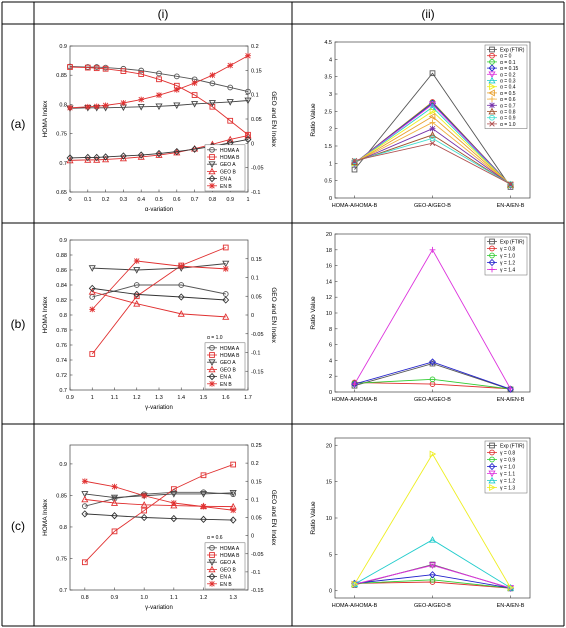 The height and width of the screenshot is (628, 566). What do you see at coordinates (432, 400) in the screenshot?
I see `category-label: GEO-A/GEO-B` at bounding box center [432, 400].